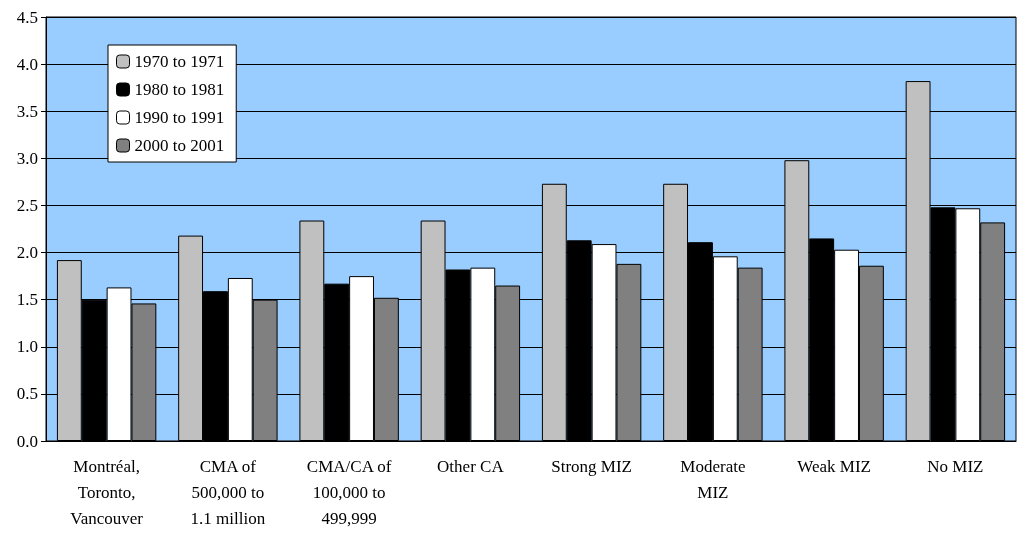 This screenshot has height=546, width=1020. What do you see at coordinates (27, 64) in the screenshot?
I see `y-tick-label: 4.0` at bounding box center [27, 64].